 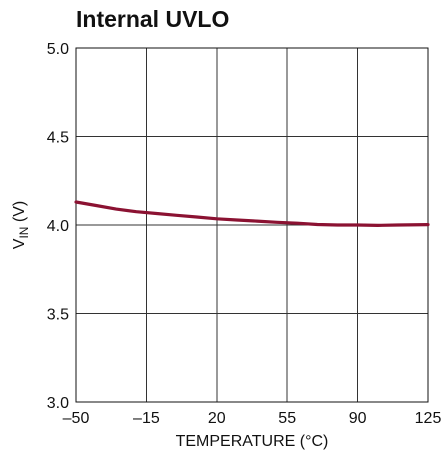 I want to click on x-tick-label: –15, so click(x=146, y=418).